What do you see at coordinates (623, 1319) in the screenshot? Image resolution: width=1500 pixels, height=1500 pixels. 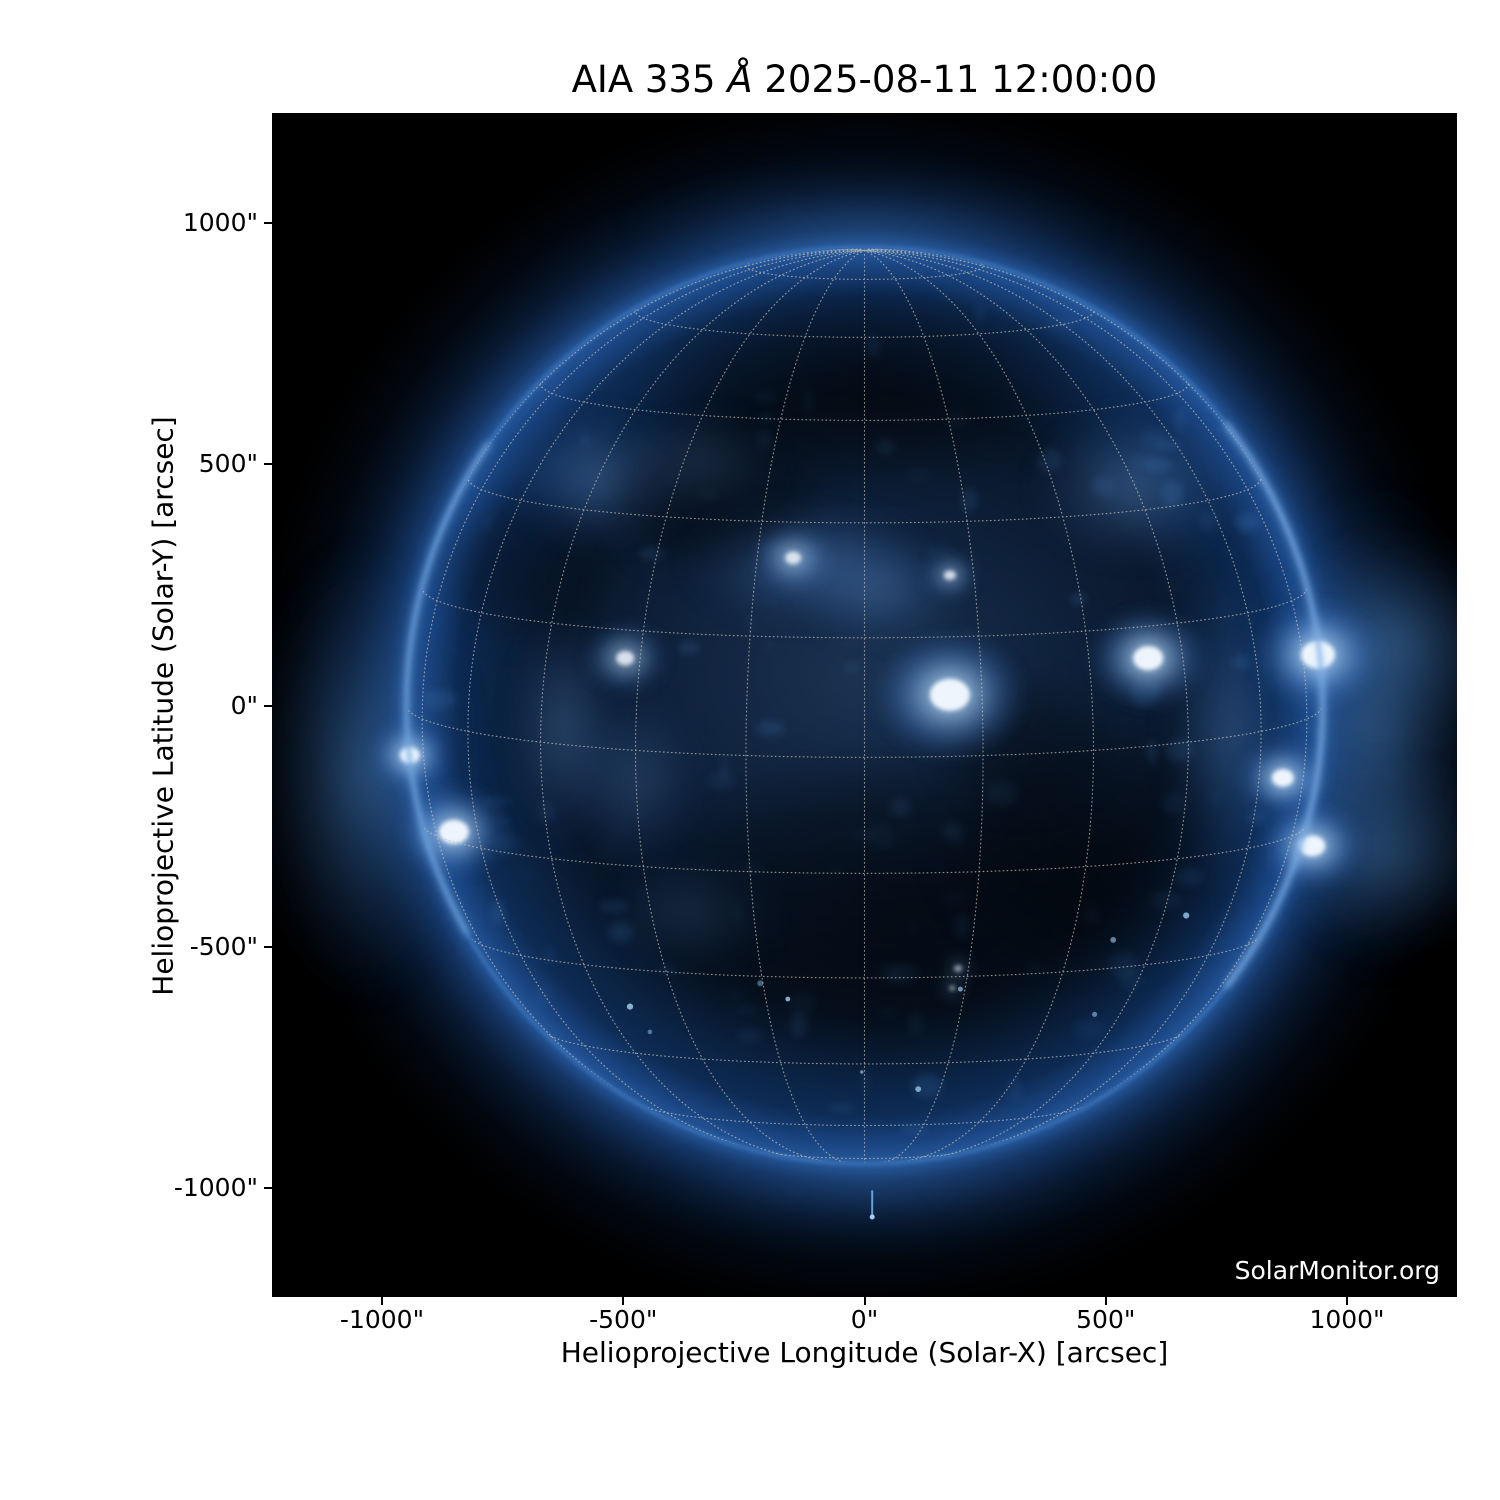 I see `x-tick-label: -500"` at bounding box center [623, 1319].